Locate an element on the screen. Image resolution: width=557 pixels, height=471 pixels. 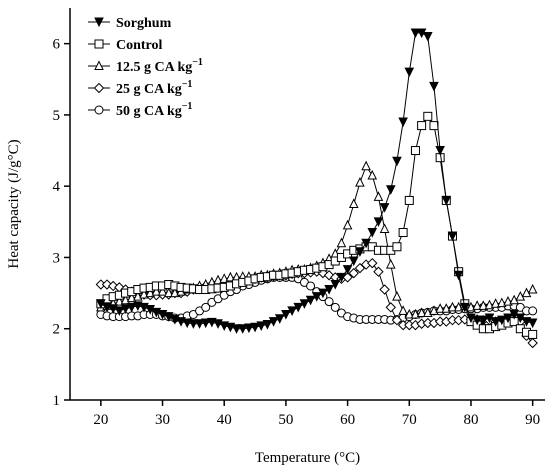
x-tick-label: 40 is located at coordinates (224, 420).